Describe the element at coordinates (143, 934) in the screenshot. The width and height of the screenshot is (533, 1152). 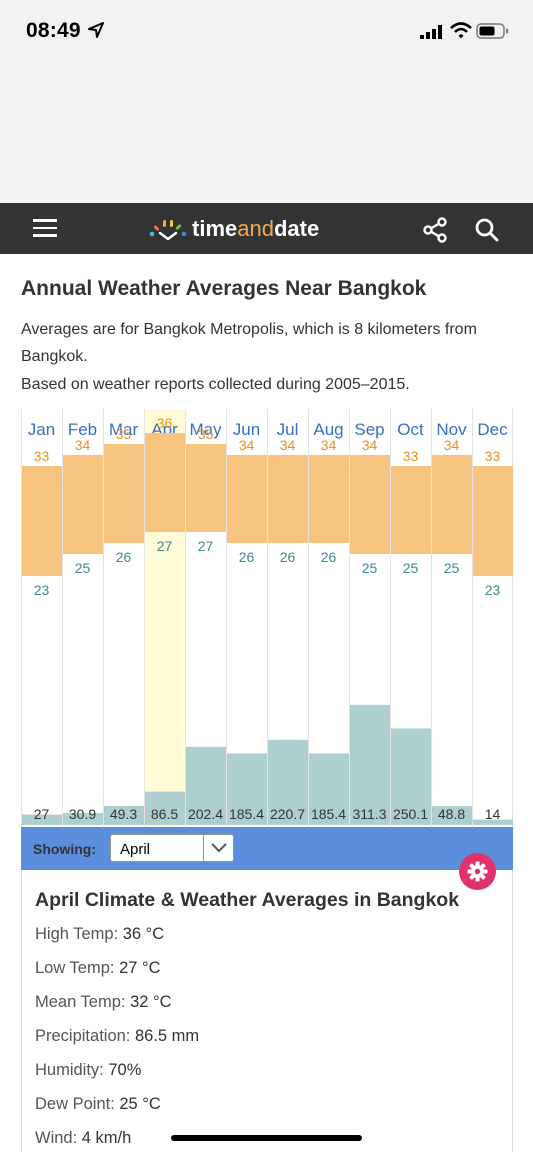
I see `detail-row-value: 36 °C` at that location.